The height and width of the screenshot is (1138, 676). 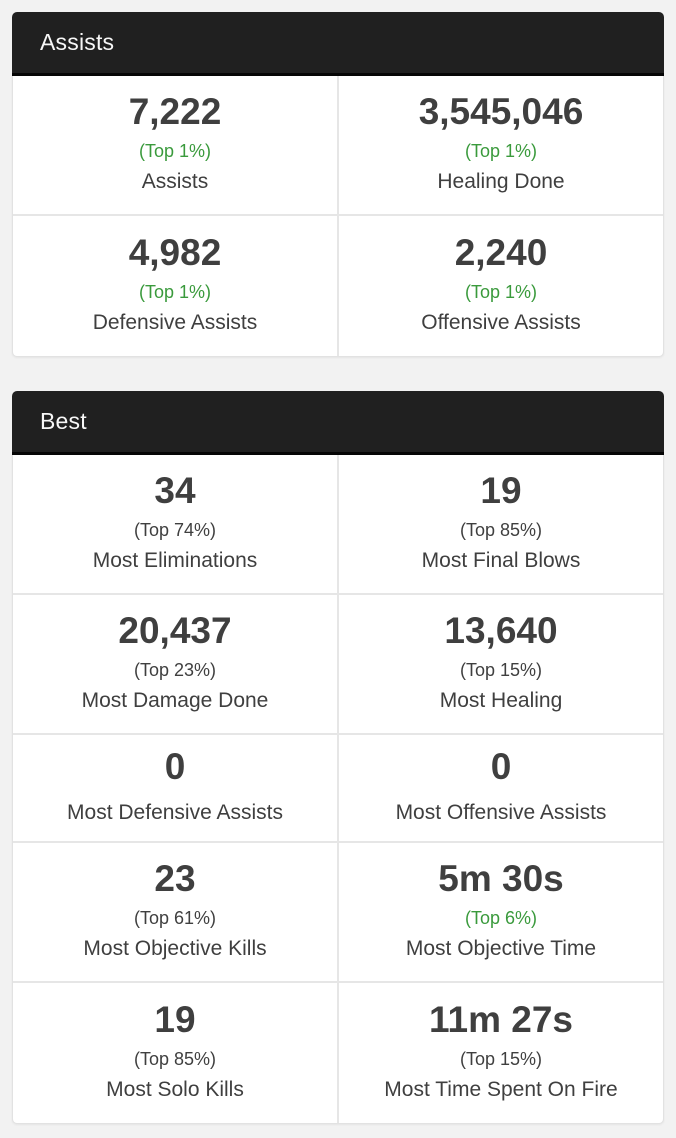 What do you see at coordinates (175, 491) in the screenshot?
I see `stat-value: 34` at bounding box center [175, 491].